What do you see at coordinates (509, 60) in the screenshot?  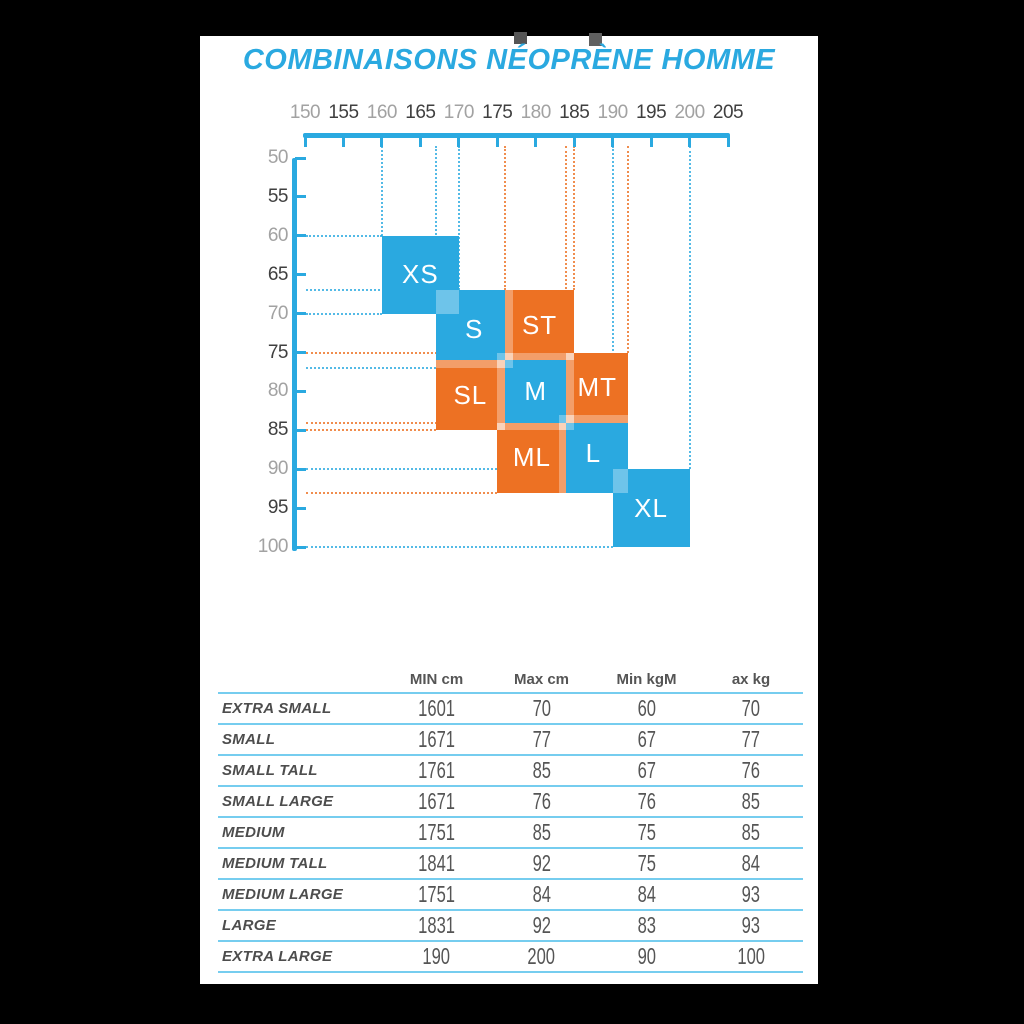 I see `page-title: COMBINAISONS NÉOPRÈNE HOMME` at bounding box center [509, 60].